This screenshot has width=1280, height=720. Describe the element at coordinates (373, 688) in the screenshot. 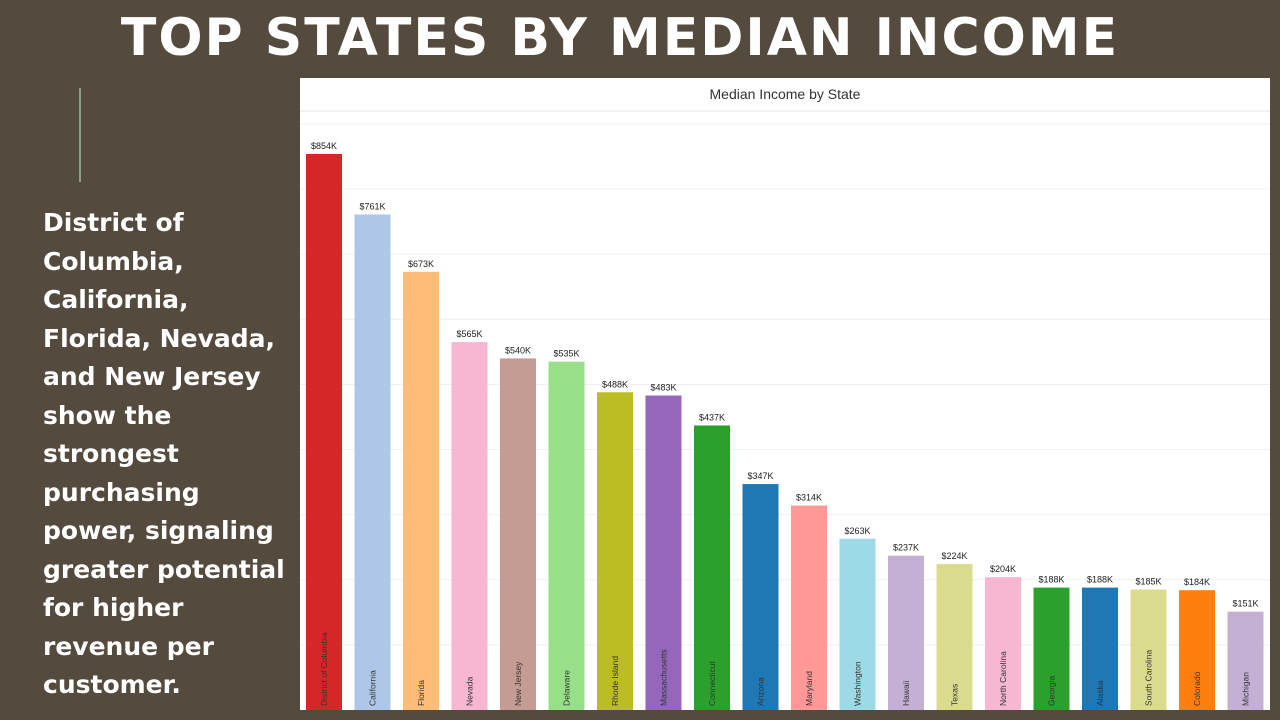

I see `category-label: California` at that location.